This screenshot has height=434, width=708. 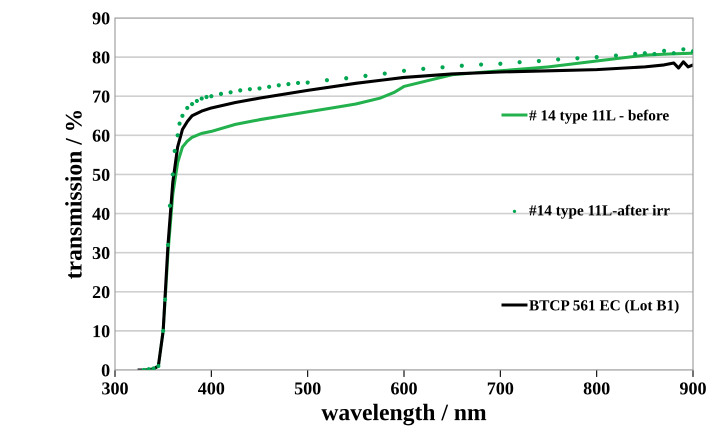 I want to click on x-tick-label: 900, so click(x=693, y=388).